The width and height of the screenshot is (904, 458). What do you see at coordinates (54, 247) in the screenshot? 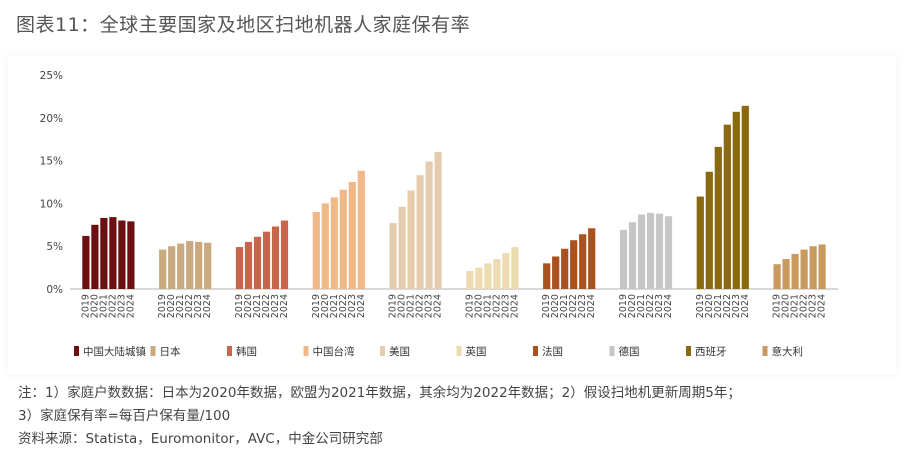
I see `y-tick-label: 5%` at bounding box center [54, 247].